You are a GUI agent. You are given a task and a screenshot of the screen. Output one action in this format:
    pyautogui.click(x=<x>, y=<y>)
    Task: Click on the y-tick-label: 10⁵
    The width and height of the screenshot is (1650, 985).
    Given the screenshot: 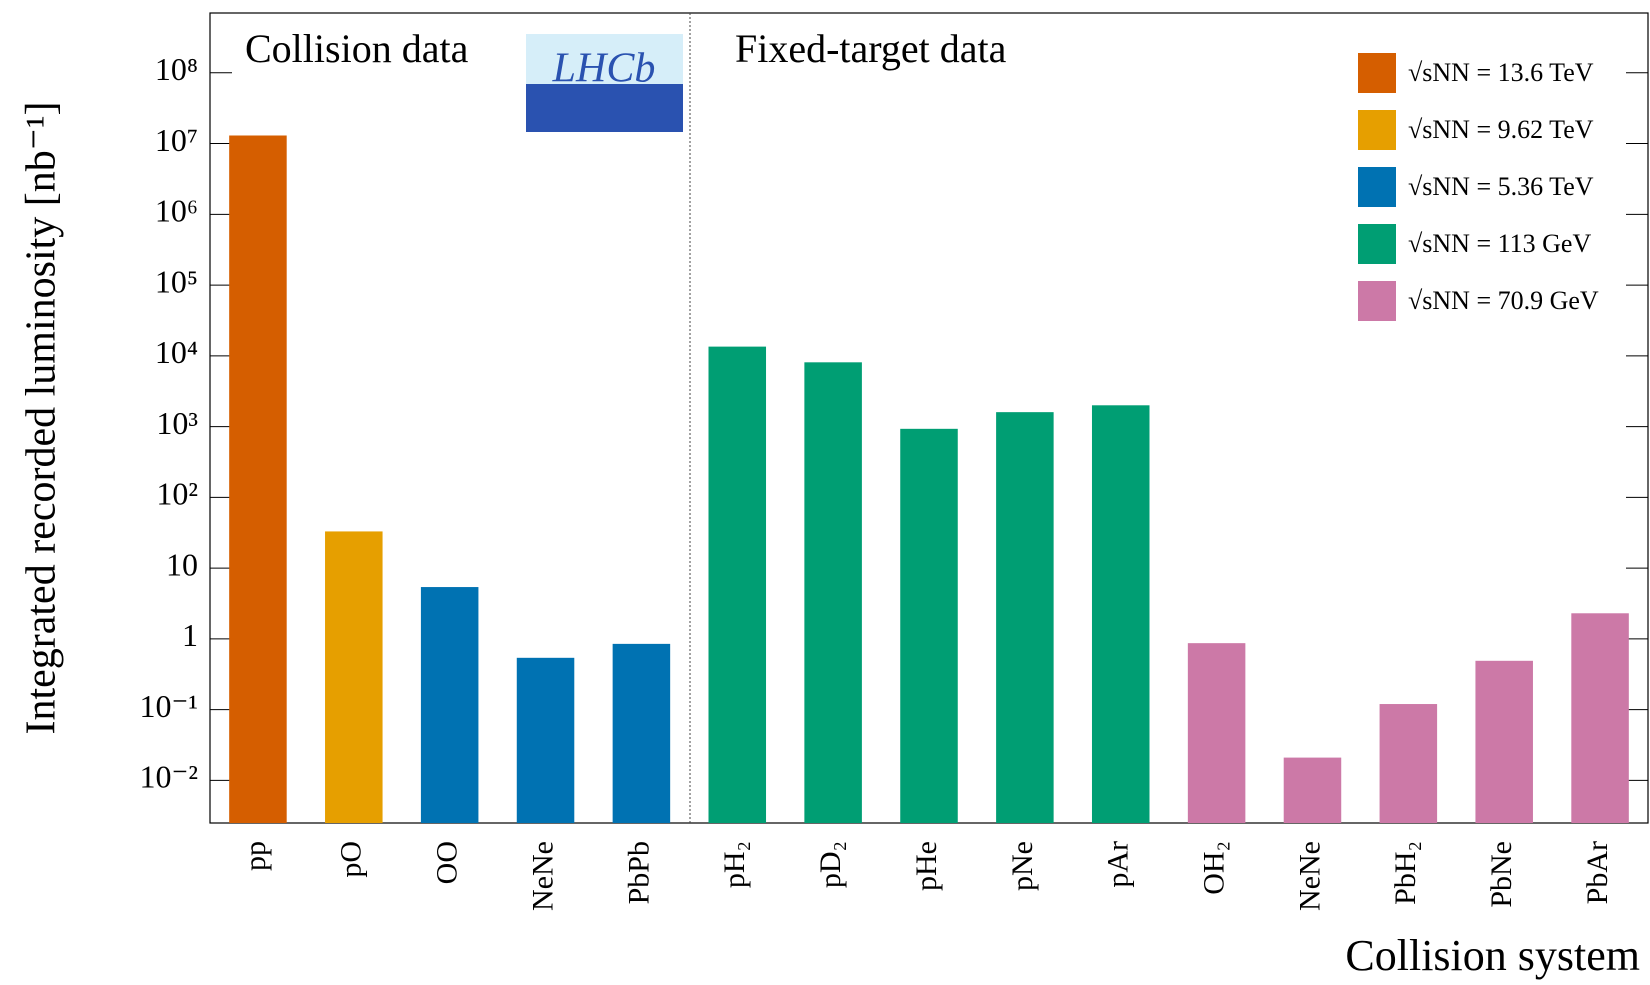 What is the action you would take?
    pyautogui.click(x=176, y=281)
    